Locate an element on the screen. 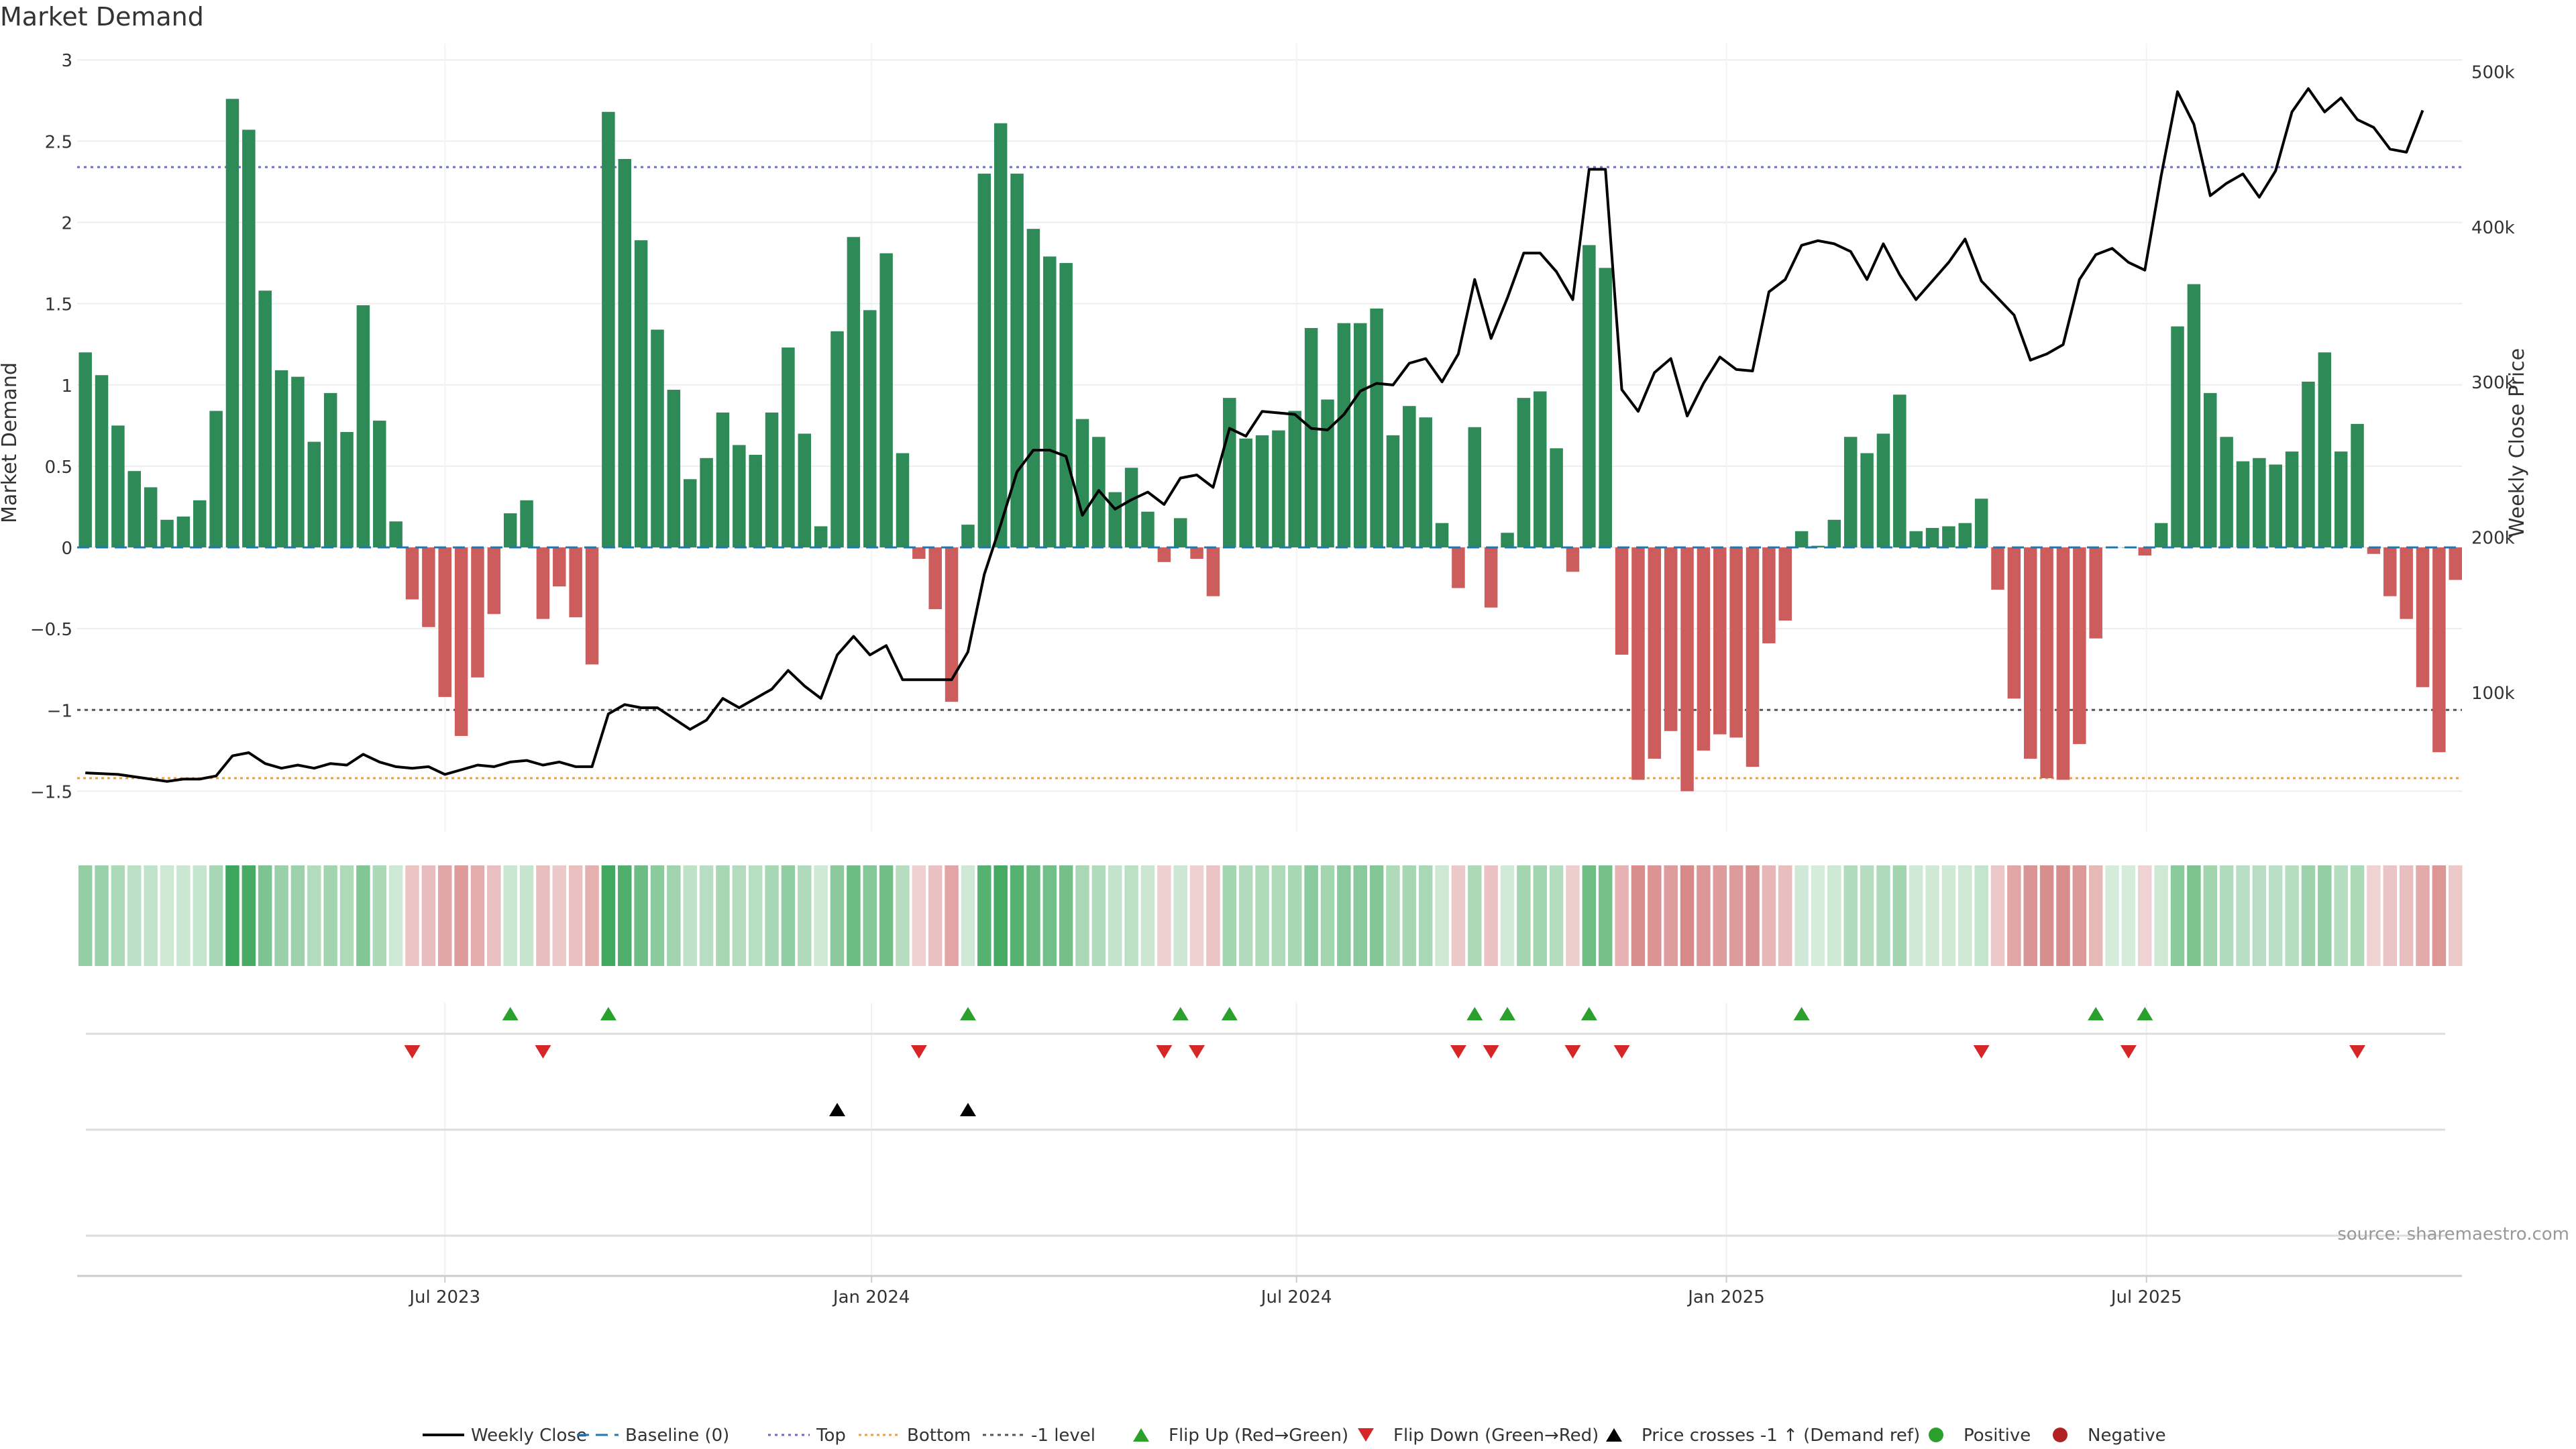 This screenshot has height=1449, width=2576. y-tick-label: −0.5 is located at coordinates (51, 630).